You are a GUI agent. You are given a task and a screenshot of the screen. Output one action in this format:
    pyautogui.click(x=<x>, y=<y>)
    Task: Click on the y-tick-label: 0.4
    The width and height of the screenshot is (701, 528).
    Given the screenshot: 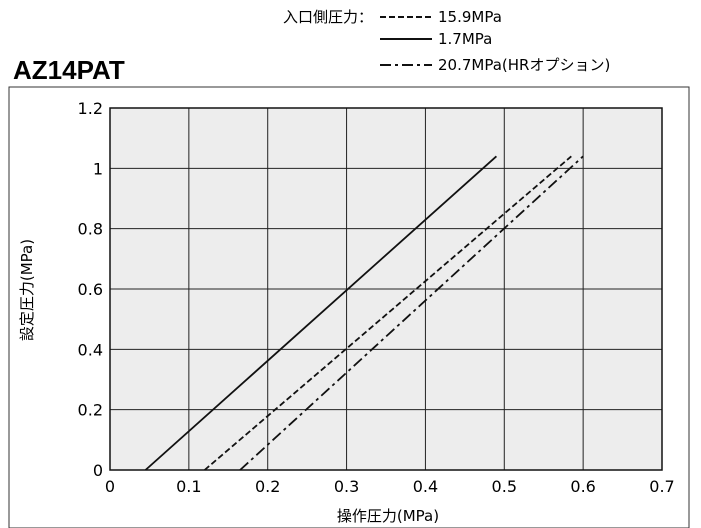 What is the action you would take?
    pyautogui.click(x=90, y=349)
    